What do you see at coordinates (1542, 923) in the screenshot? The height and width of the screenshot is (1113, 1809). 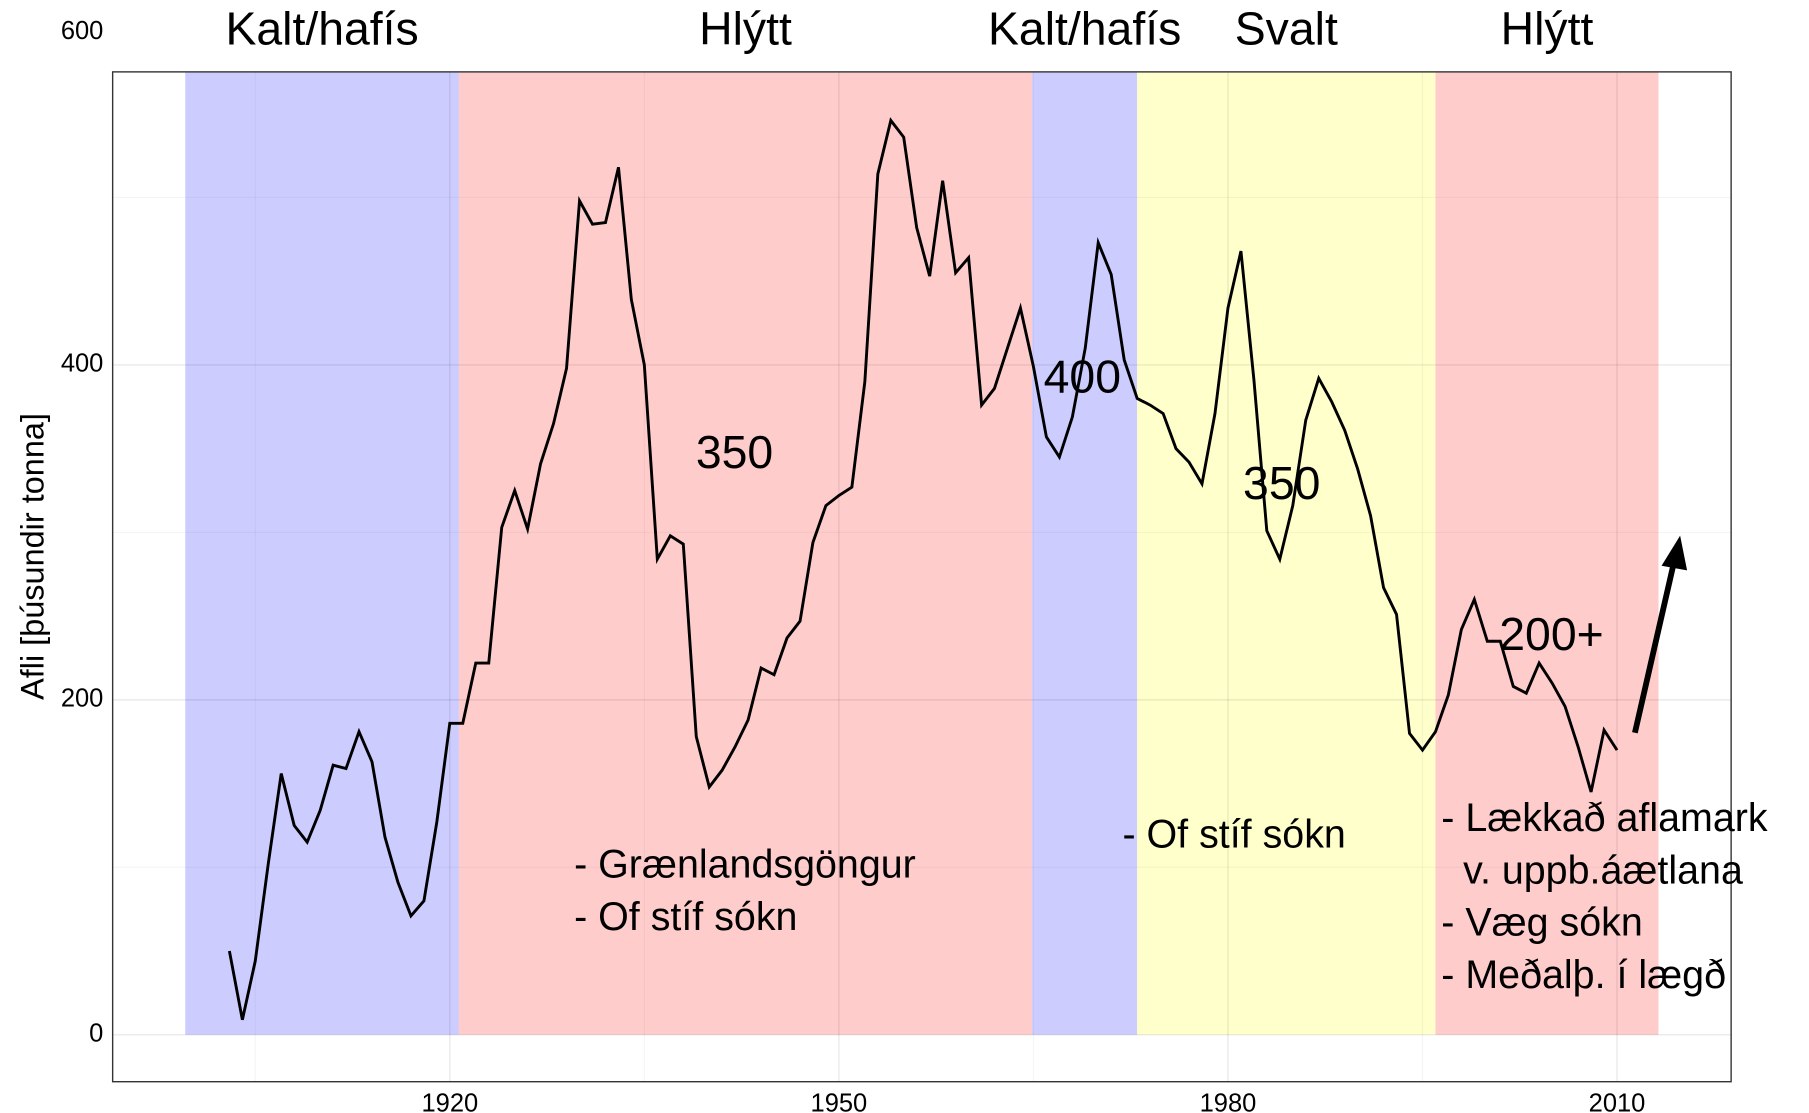 I see `annotation: - Væg sókn` at bounding box center [1542, 923].